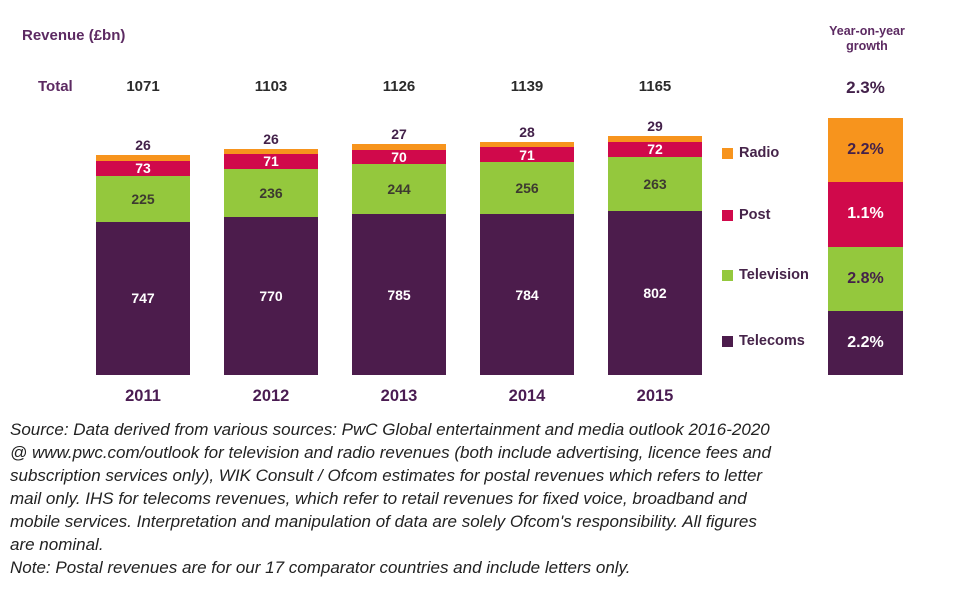 The width and height of the screenshot is (960, 600). I want to click on stacked-bar: 70 244 785, so click(399, 259).